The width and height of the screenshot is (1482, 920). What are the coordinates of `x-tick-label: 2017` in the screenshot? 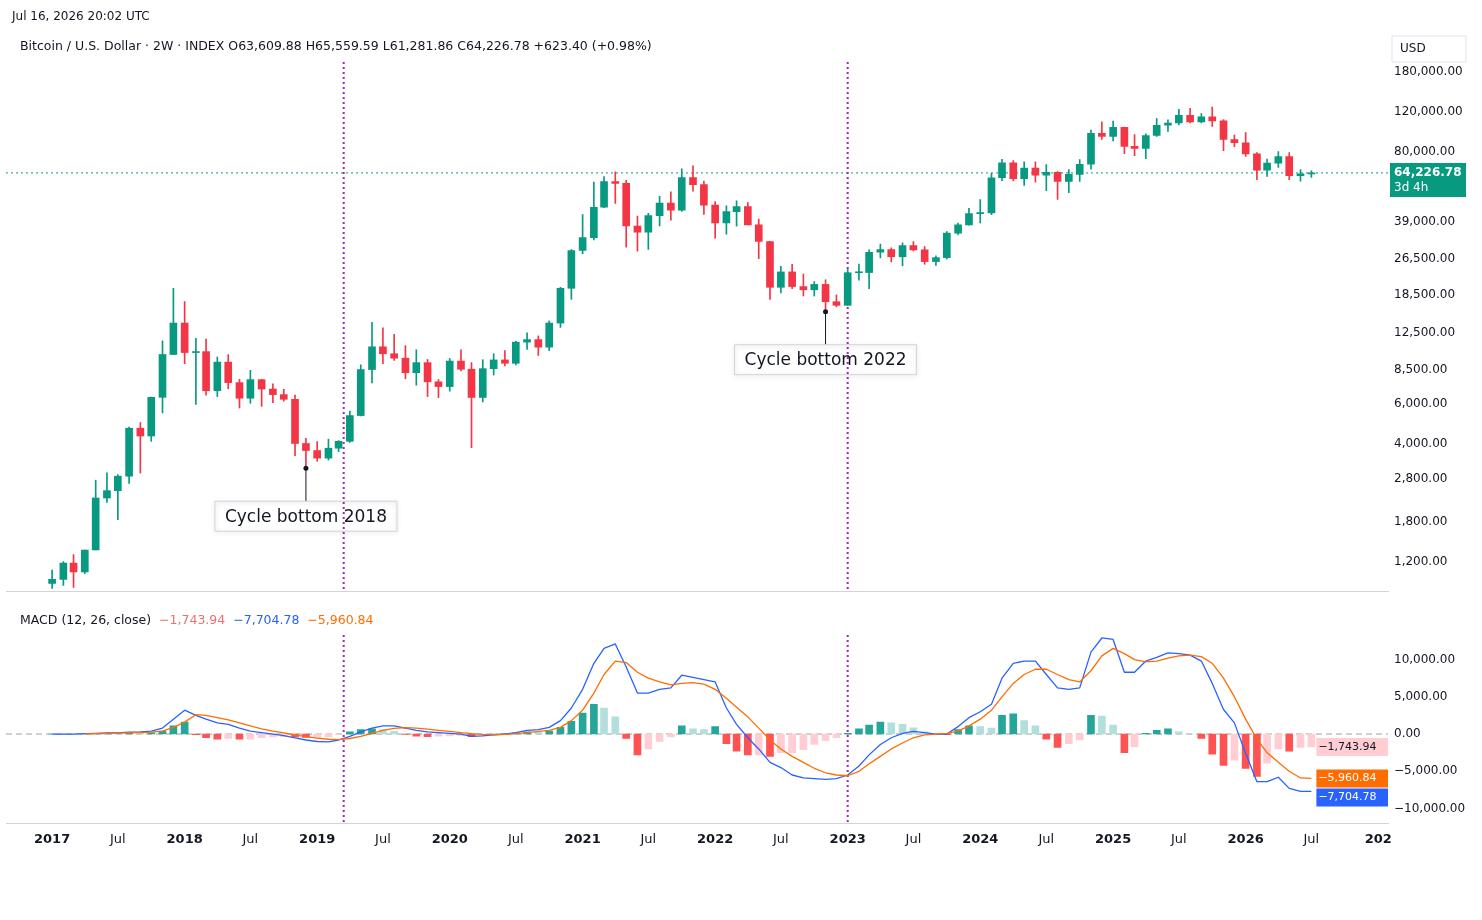 It's located at (52, 838).